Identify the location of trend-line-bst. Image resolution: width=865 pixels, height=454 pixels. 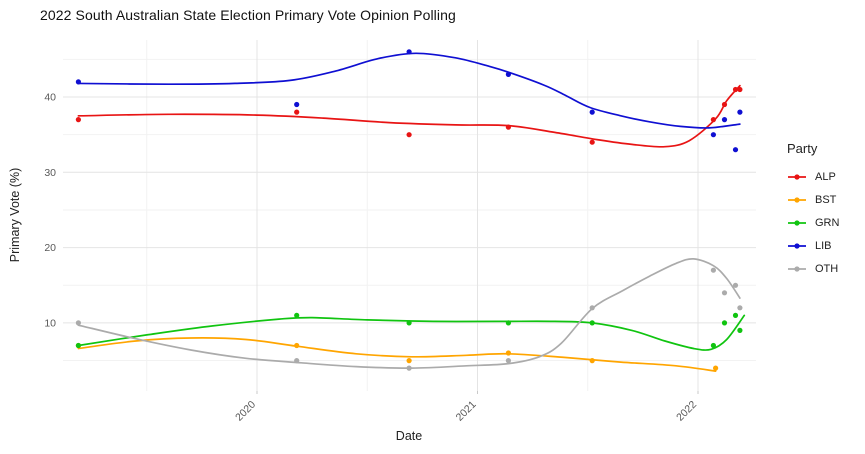
(397, 354).